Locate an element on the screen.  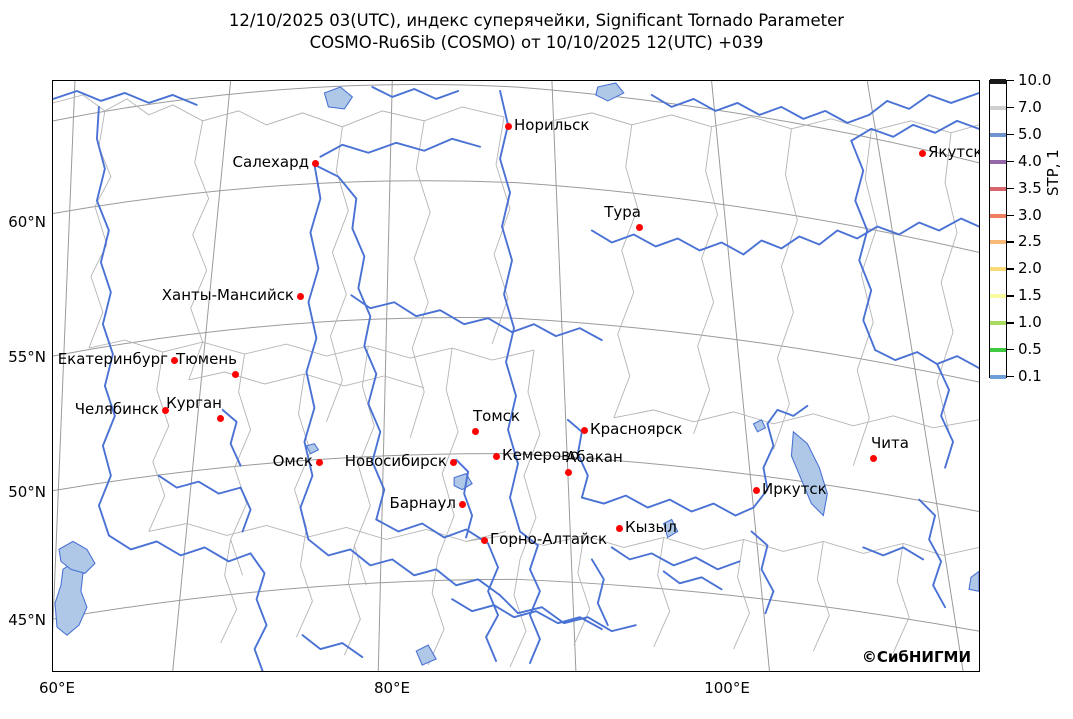
y-axis-tick-label: 50°N is located at coordinates (27, 492).